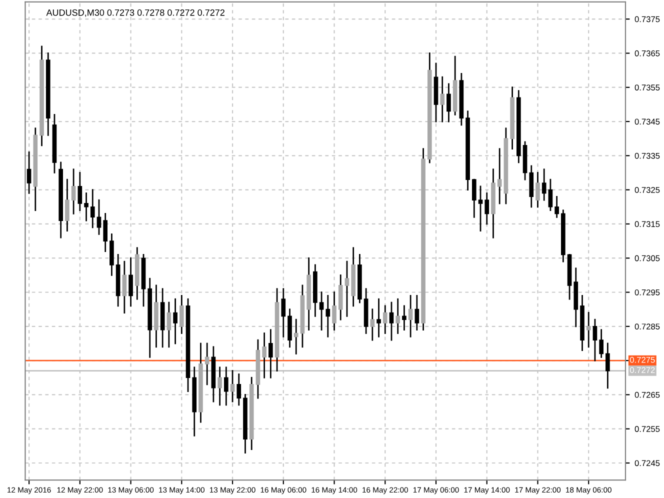 The height and width of the screenshot is (498, 664). I want to click on ref-line-label: 0.7275, so click(642, 359).